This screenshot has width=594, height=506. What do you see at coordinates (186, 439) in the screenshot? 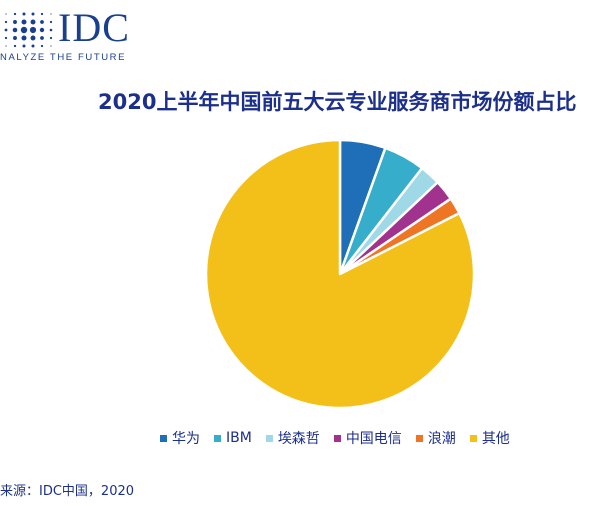
I see `legend-label: 华为` at bounding box center [186, 439].